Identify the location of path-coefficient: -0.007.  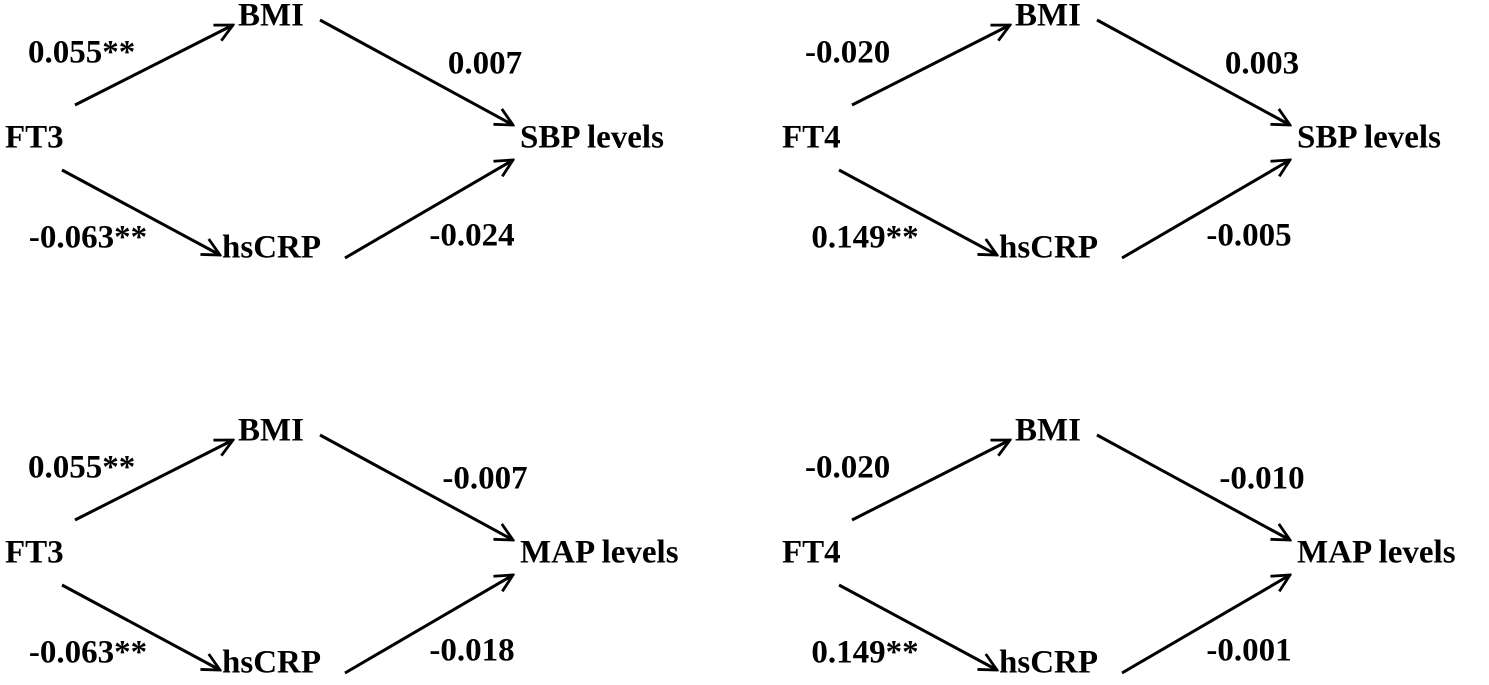
(484, 479).